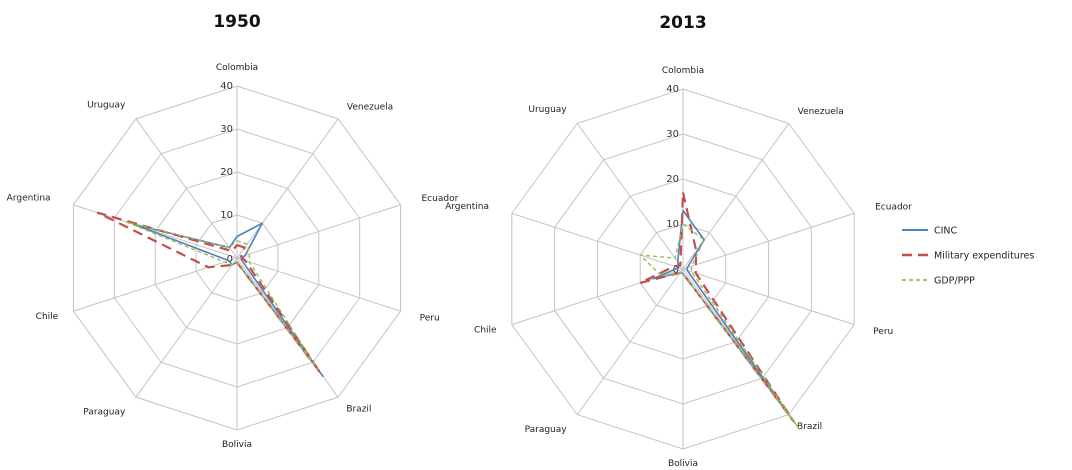 The image size is (1072, 470). Describe the element at coordinates (984, 256) in the screenshot. I see `legend-label-military-expenditures: Military expenditures` at that location.